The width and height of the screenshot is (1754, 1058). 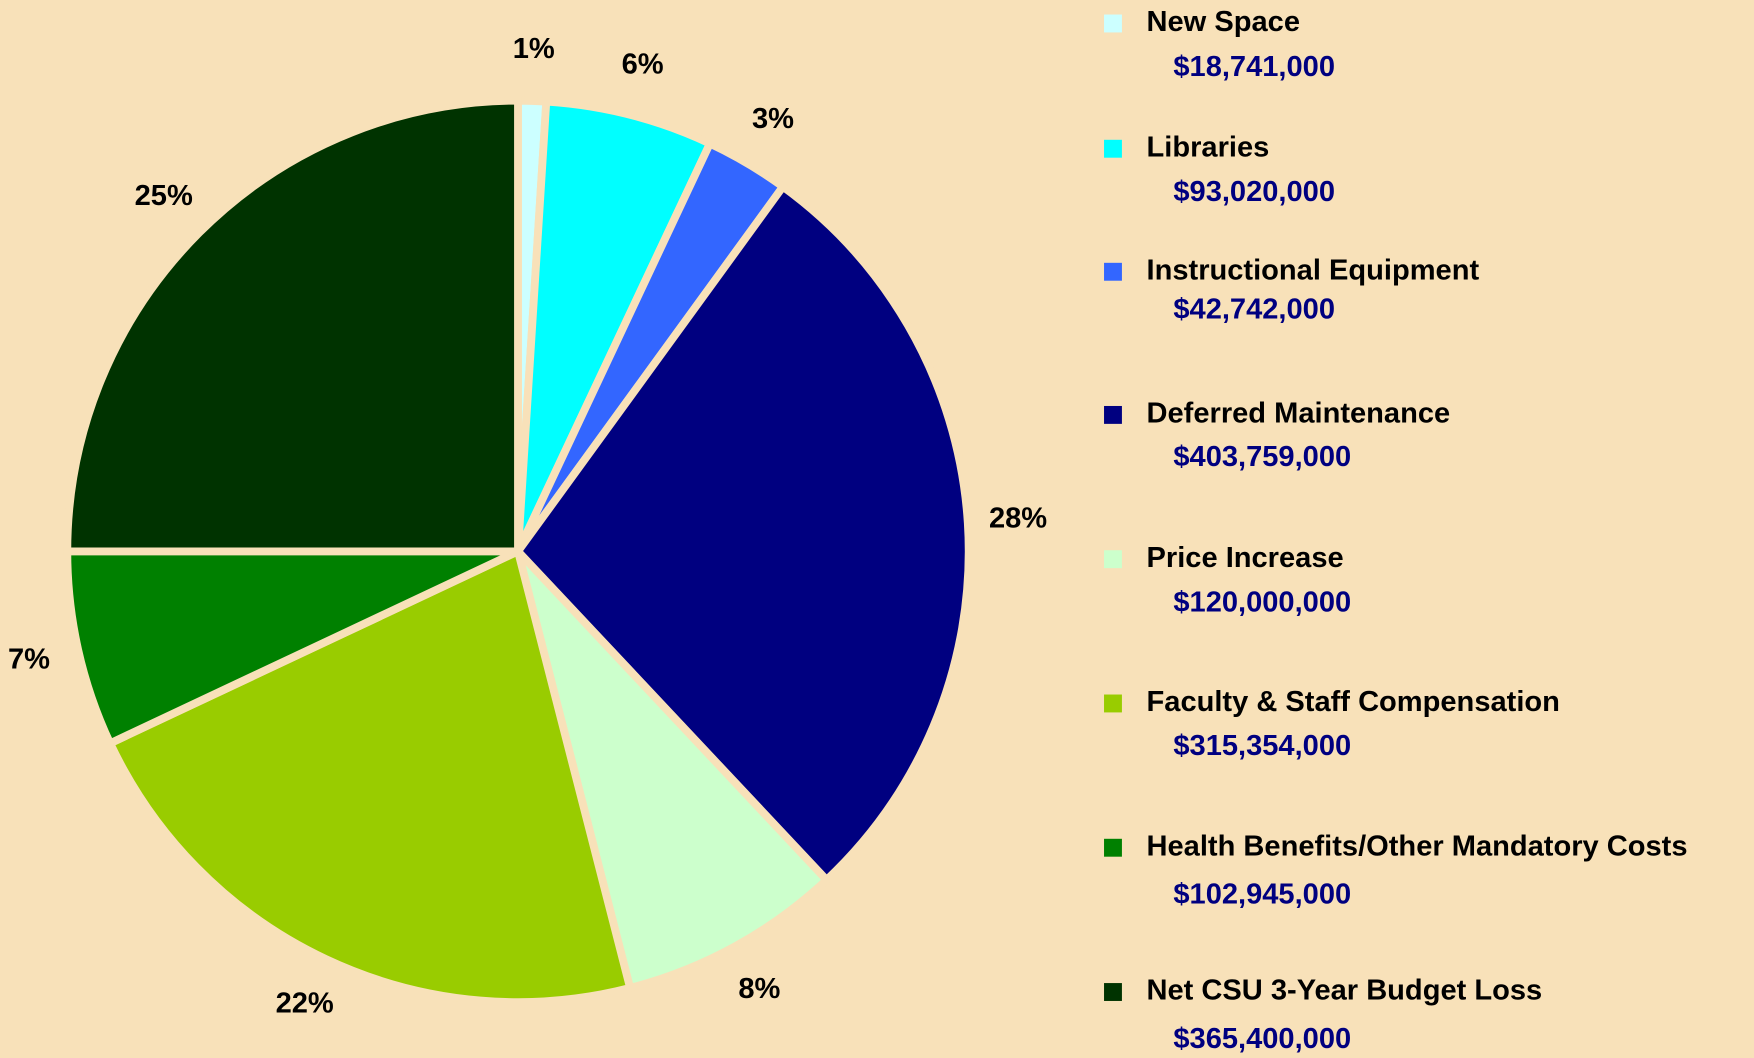 I want to click on legend-amount: $102,945,000, so click(x=1262, y=895).